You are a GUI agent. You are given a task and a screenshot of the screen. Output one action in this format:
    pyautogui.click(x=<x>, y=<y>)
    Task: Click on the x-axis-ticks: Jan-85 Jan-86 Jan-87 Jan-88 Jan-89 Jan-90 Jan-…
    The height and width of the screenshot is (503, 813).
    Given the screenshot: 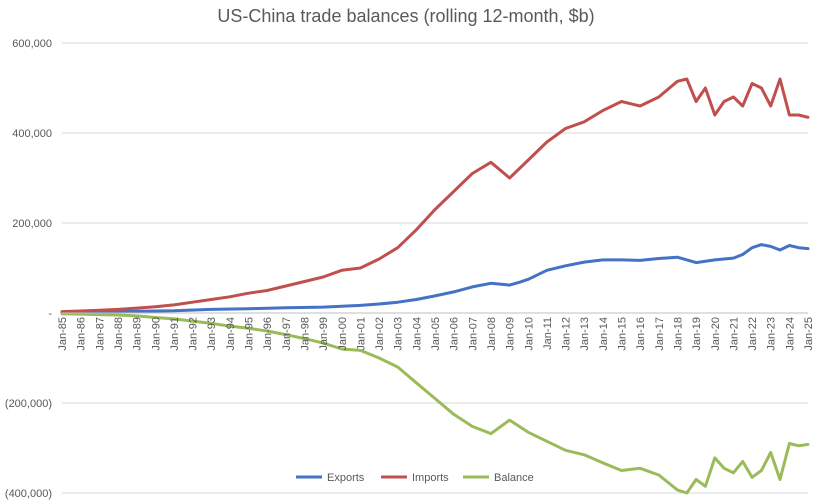 What is the action you would take?
    pyautogui.click(x=435, y=334)
    